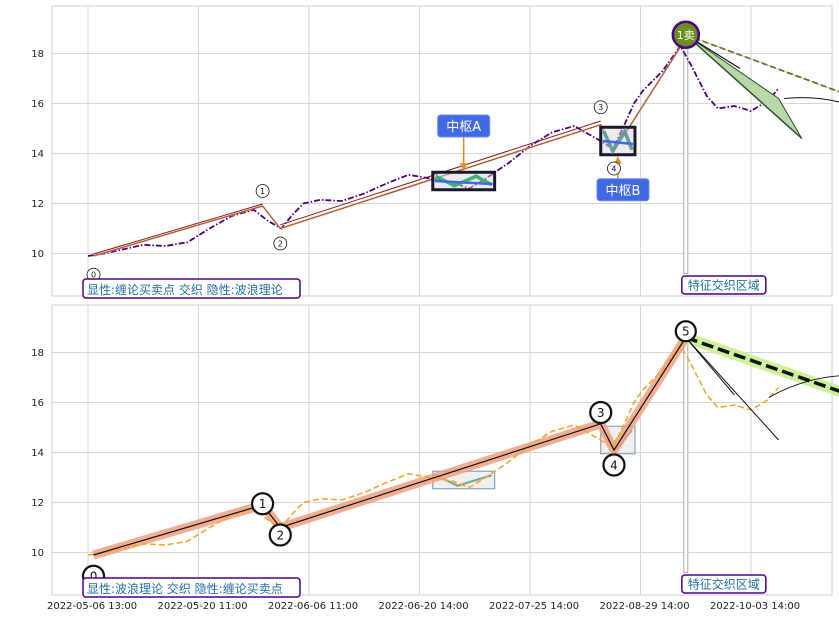  What do you see at coordinates (463, 167) in the screenshot?
I see `pivot-label-arrowhead` at bounding box center [463, 167].